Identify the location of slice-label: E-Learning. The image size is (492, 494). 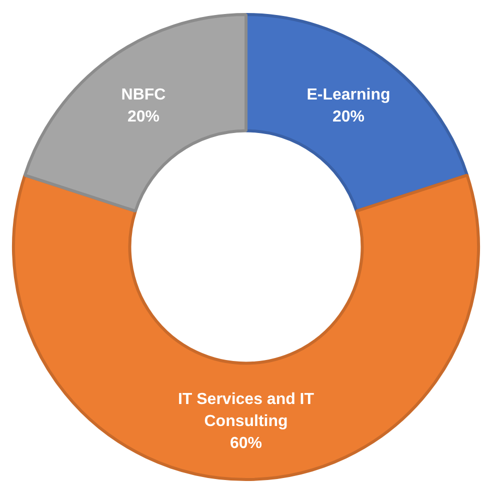
(348, 95).